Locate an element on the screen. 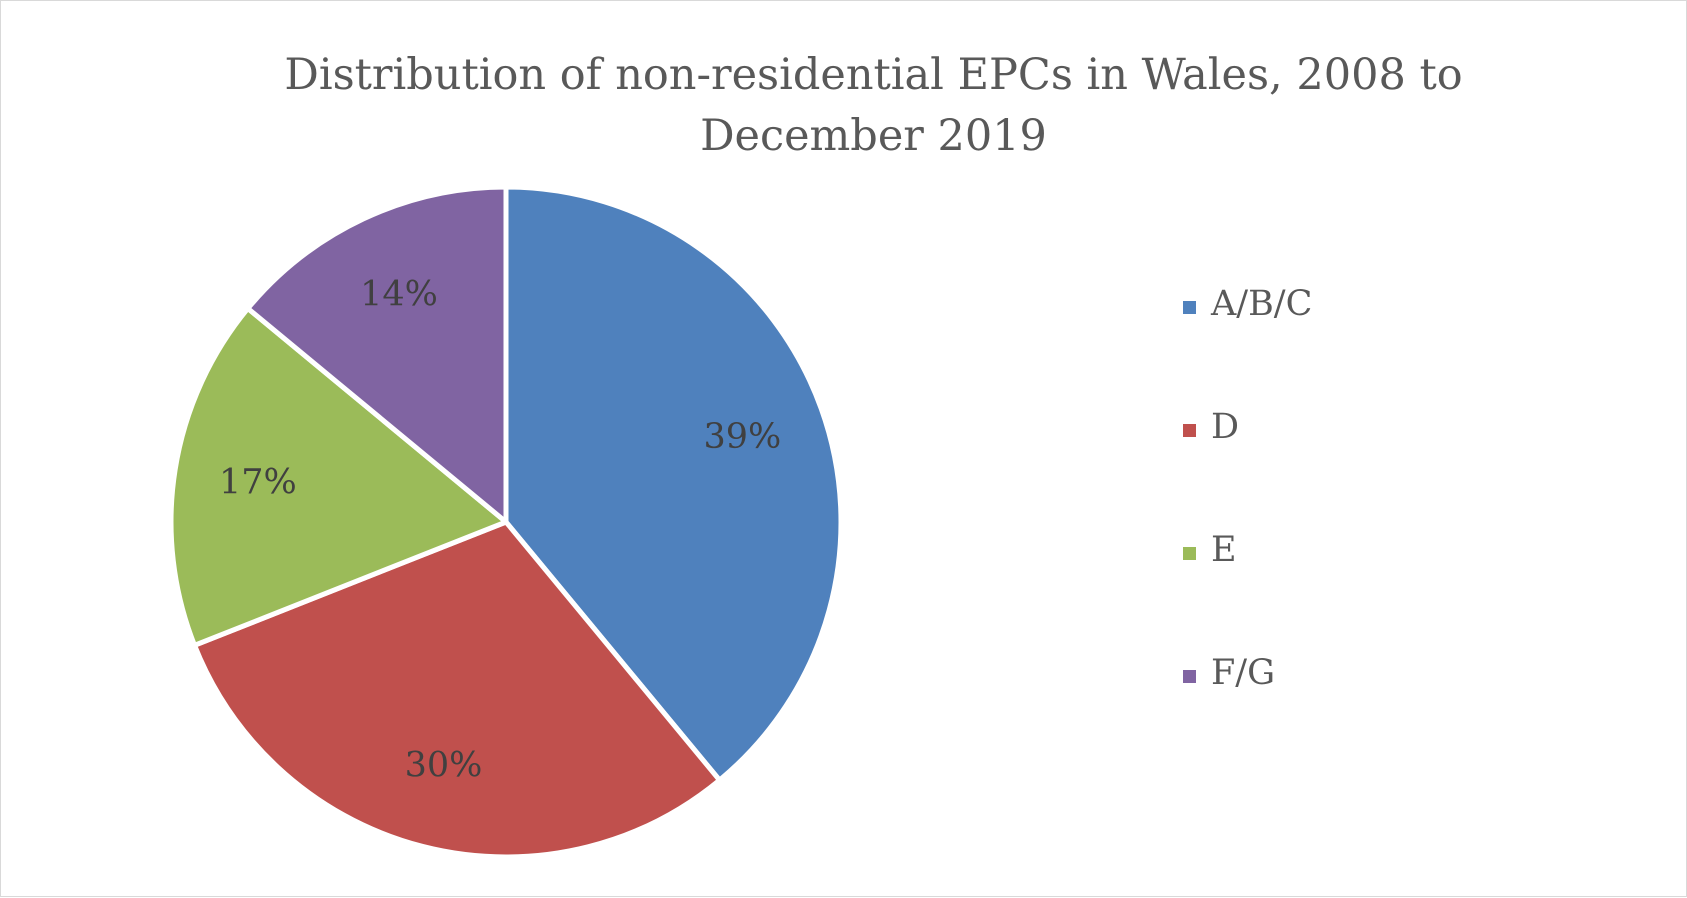 This screenshot has height=898, width=1687. pie-slice-abc is located at coordinates (673, 483).